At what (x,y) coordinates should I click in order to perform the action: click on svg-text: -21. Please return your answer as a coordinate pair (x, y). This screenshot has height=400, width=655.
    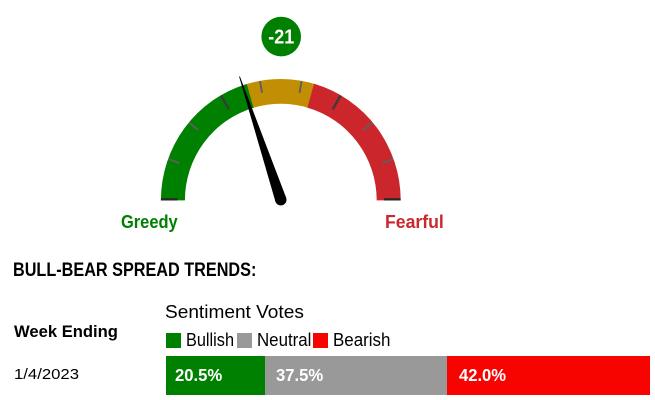
    Looking at the image, I should click on (281, 38).